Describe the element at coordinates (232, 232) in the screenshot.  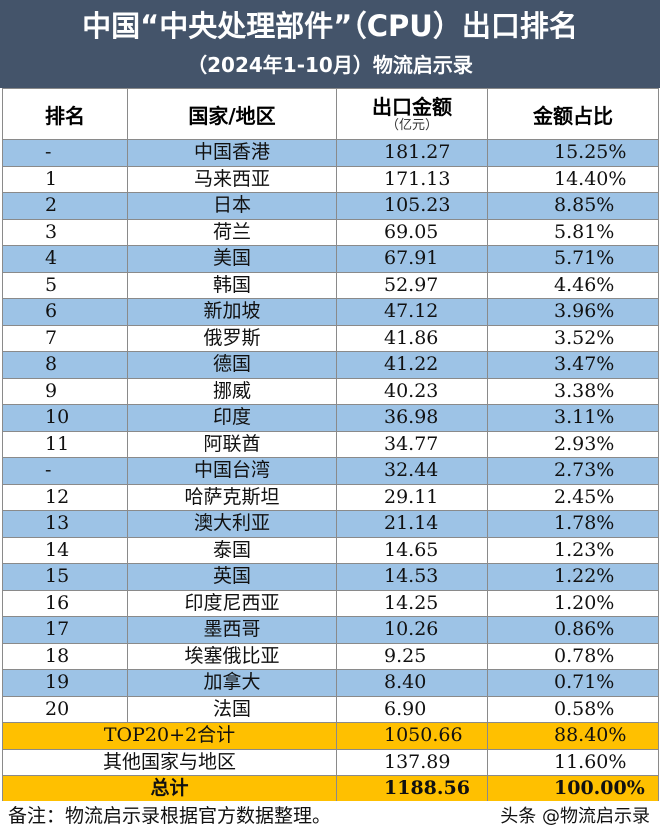
I see `region-cell: 荷兰` at that location.